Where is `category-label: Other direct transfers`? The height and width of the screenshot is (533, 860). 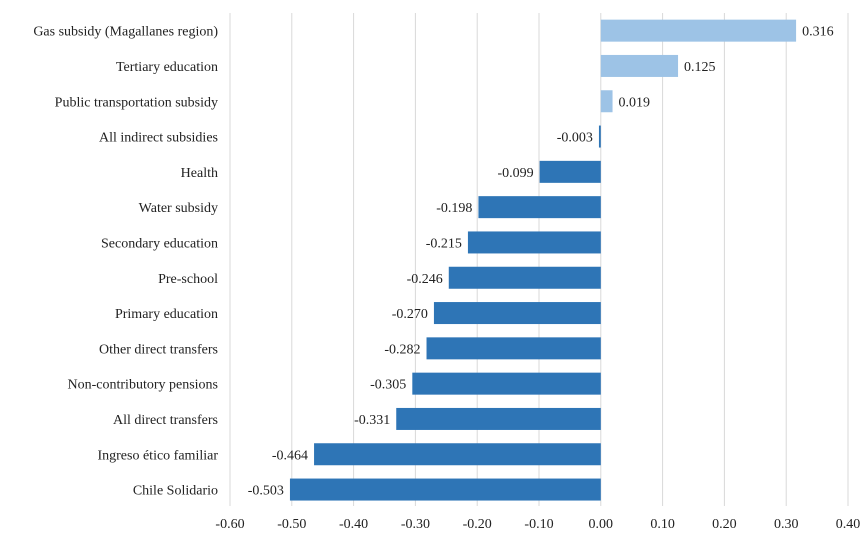
category-label: Other direct transfers is located at coordinates (158, 349).